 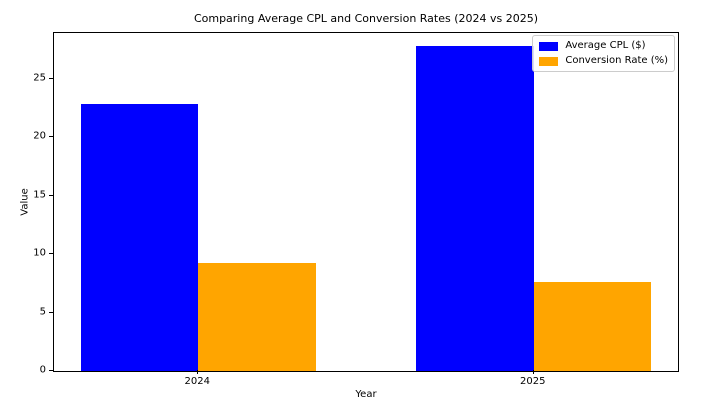 I want to click on xtick-mark-2025, so click(x=533, y=372).